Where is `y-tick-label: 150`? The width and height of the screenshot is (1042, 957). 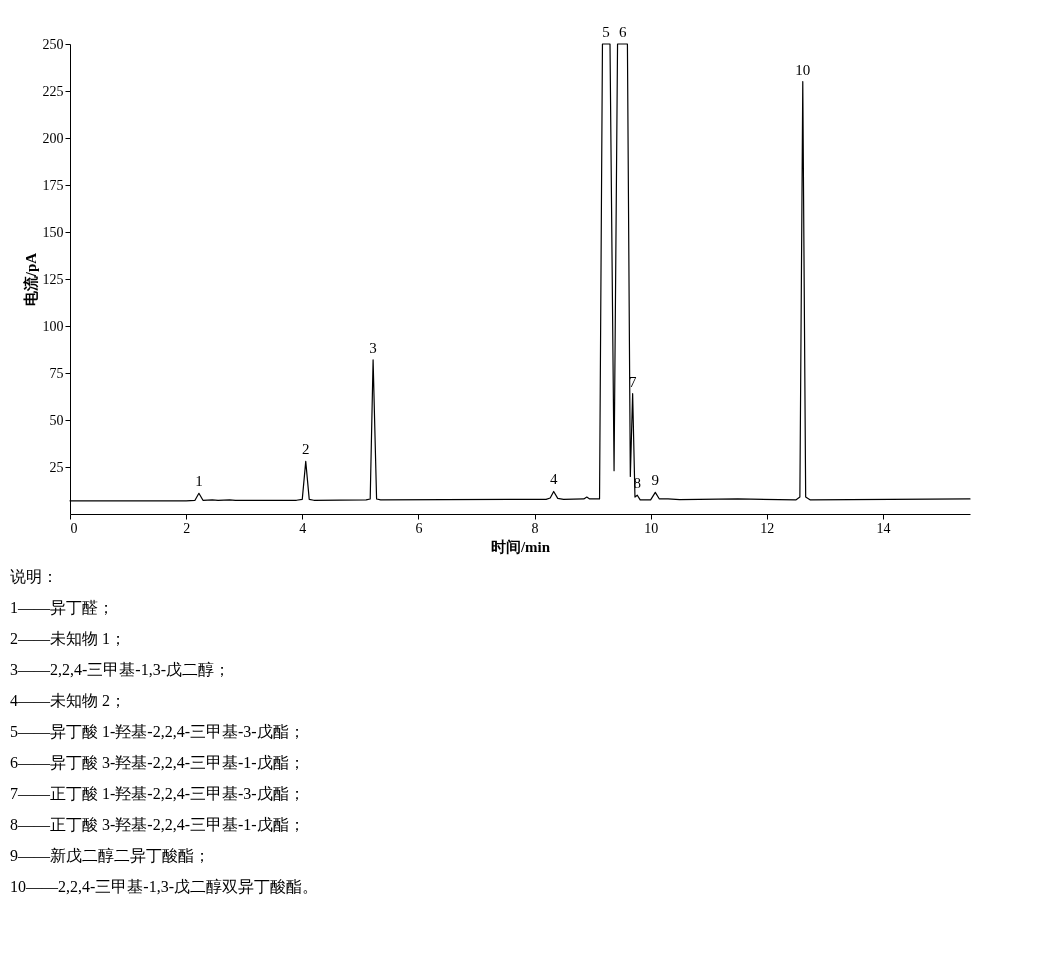
y-tick-label: 150 is located at coordinates (53, 232).